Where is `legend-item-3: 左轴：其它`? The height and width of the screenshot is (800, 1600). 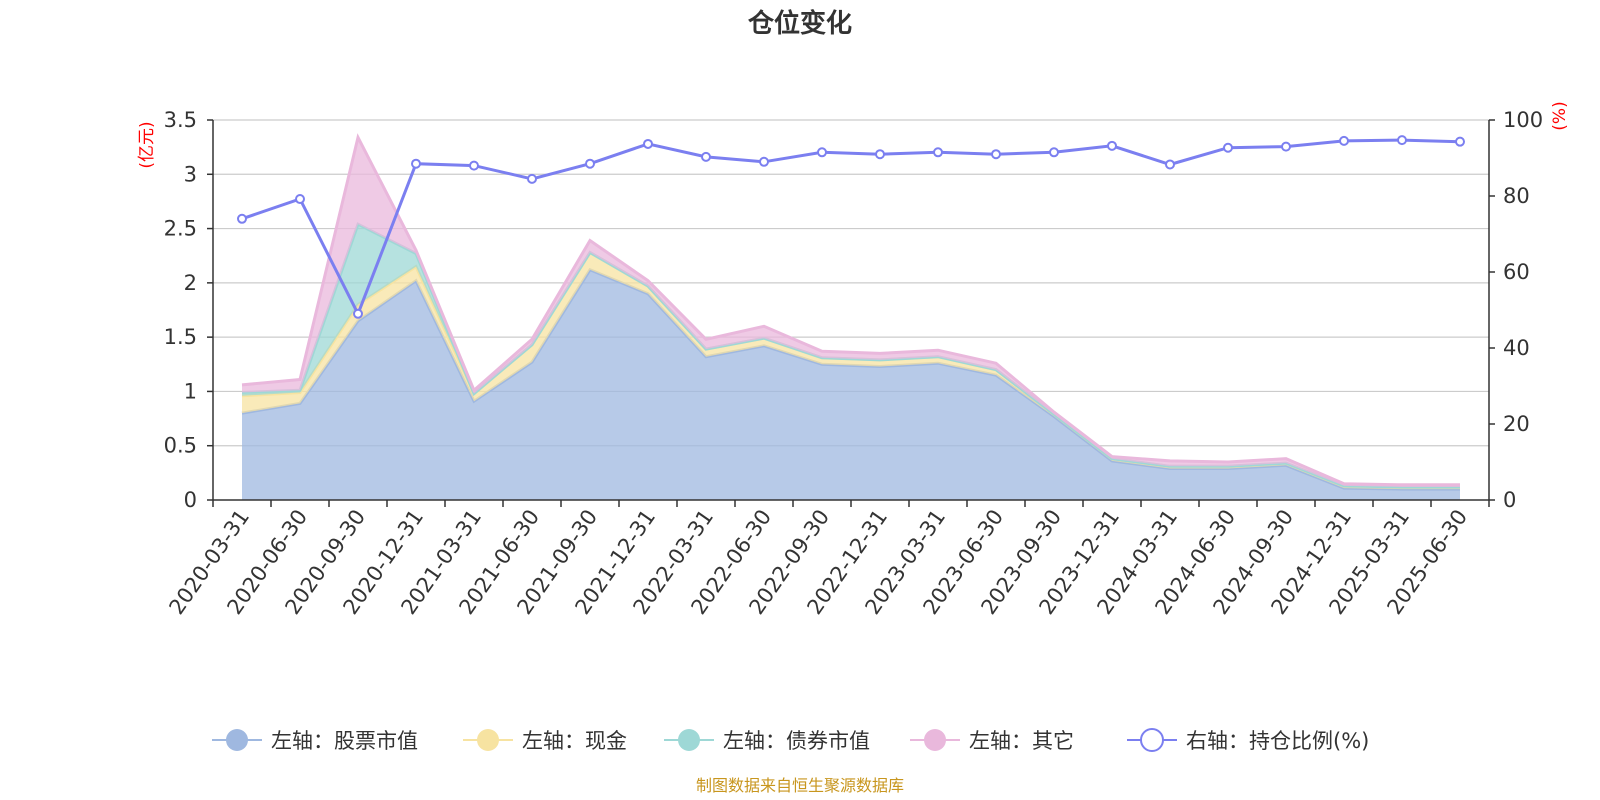
legend-item-3: 左轴：其它 is located at coordinates (992, 741).